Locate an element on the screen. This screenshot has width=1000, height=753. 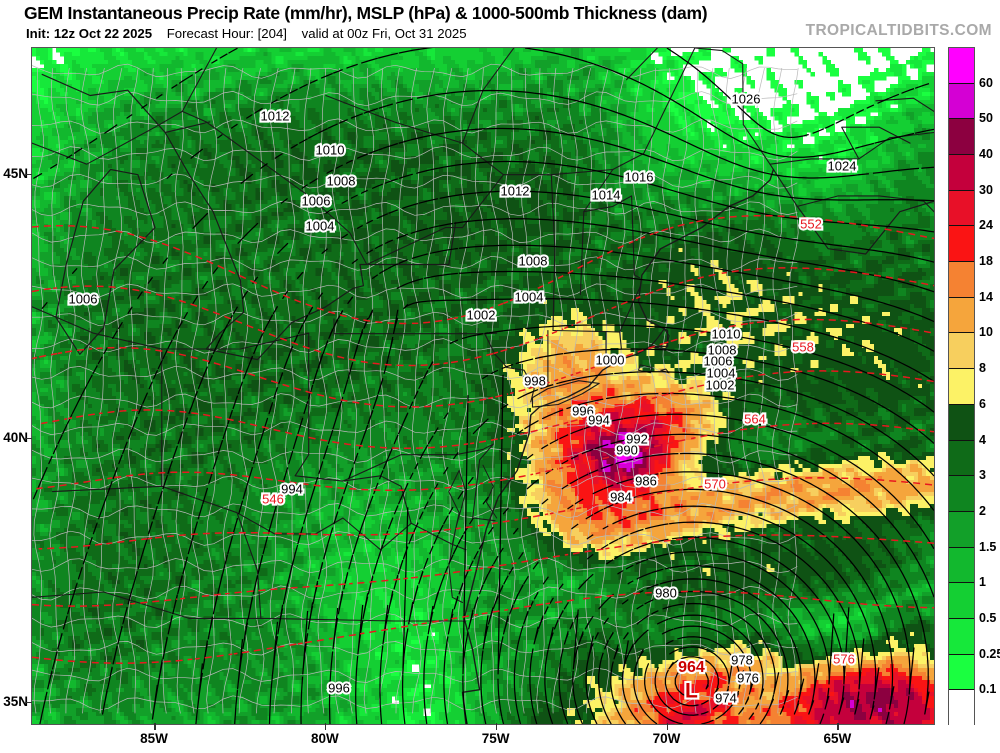
longitude-tick-label: 75W is located at coordinates (495, 738).